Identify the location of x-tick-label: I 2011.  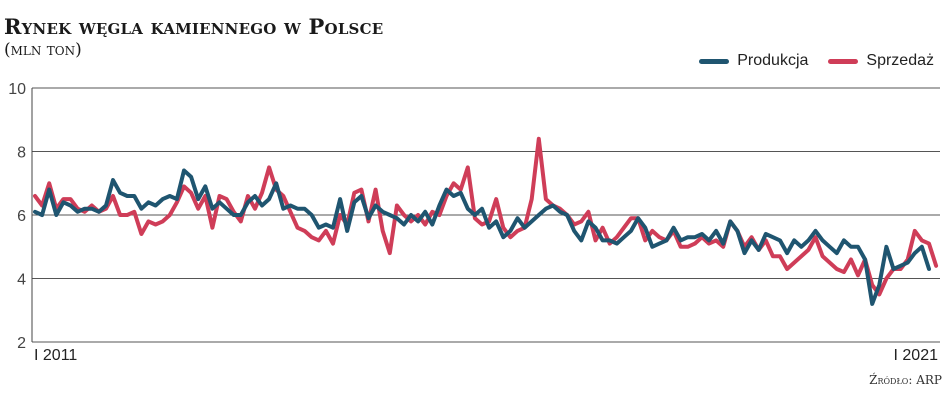
(55, 355).